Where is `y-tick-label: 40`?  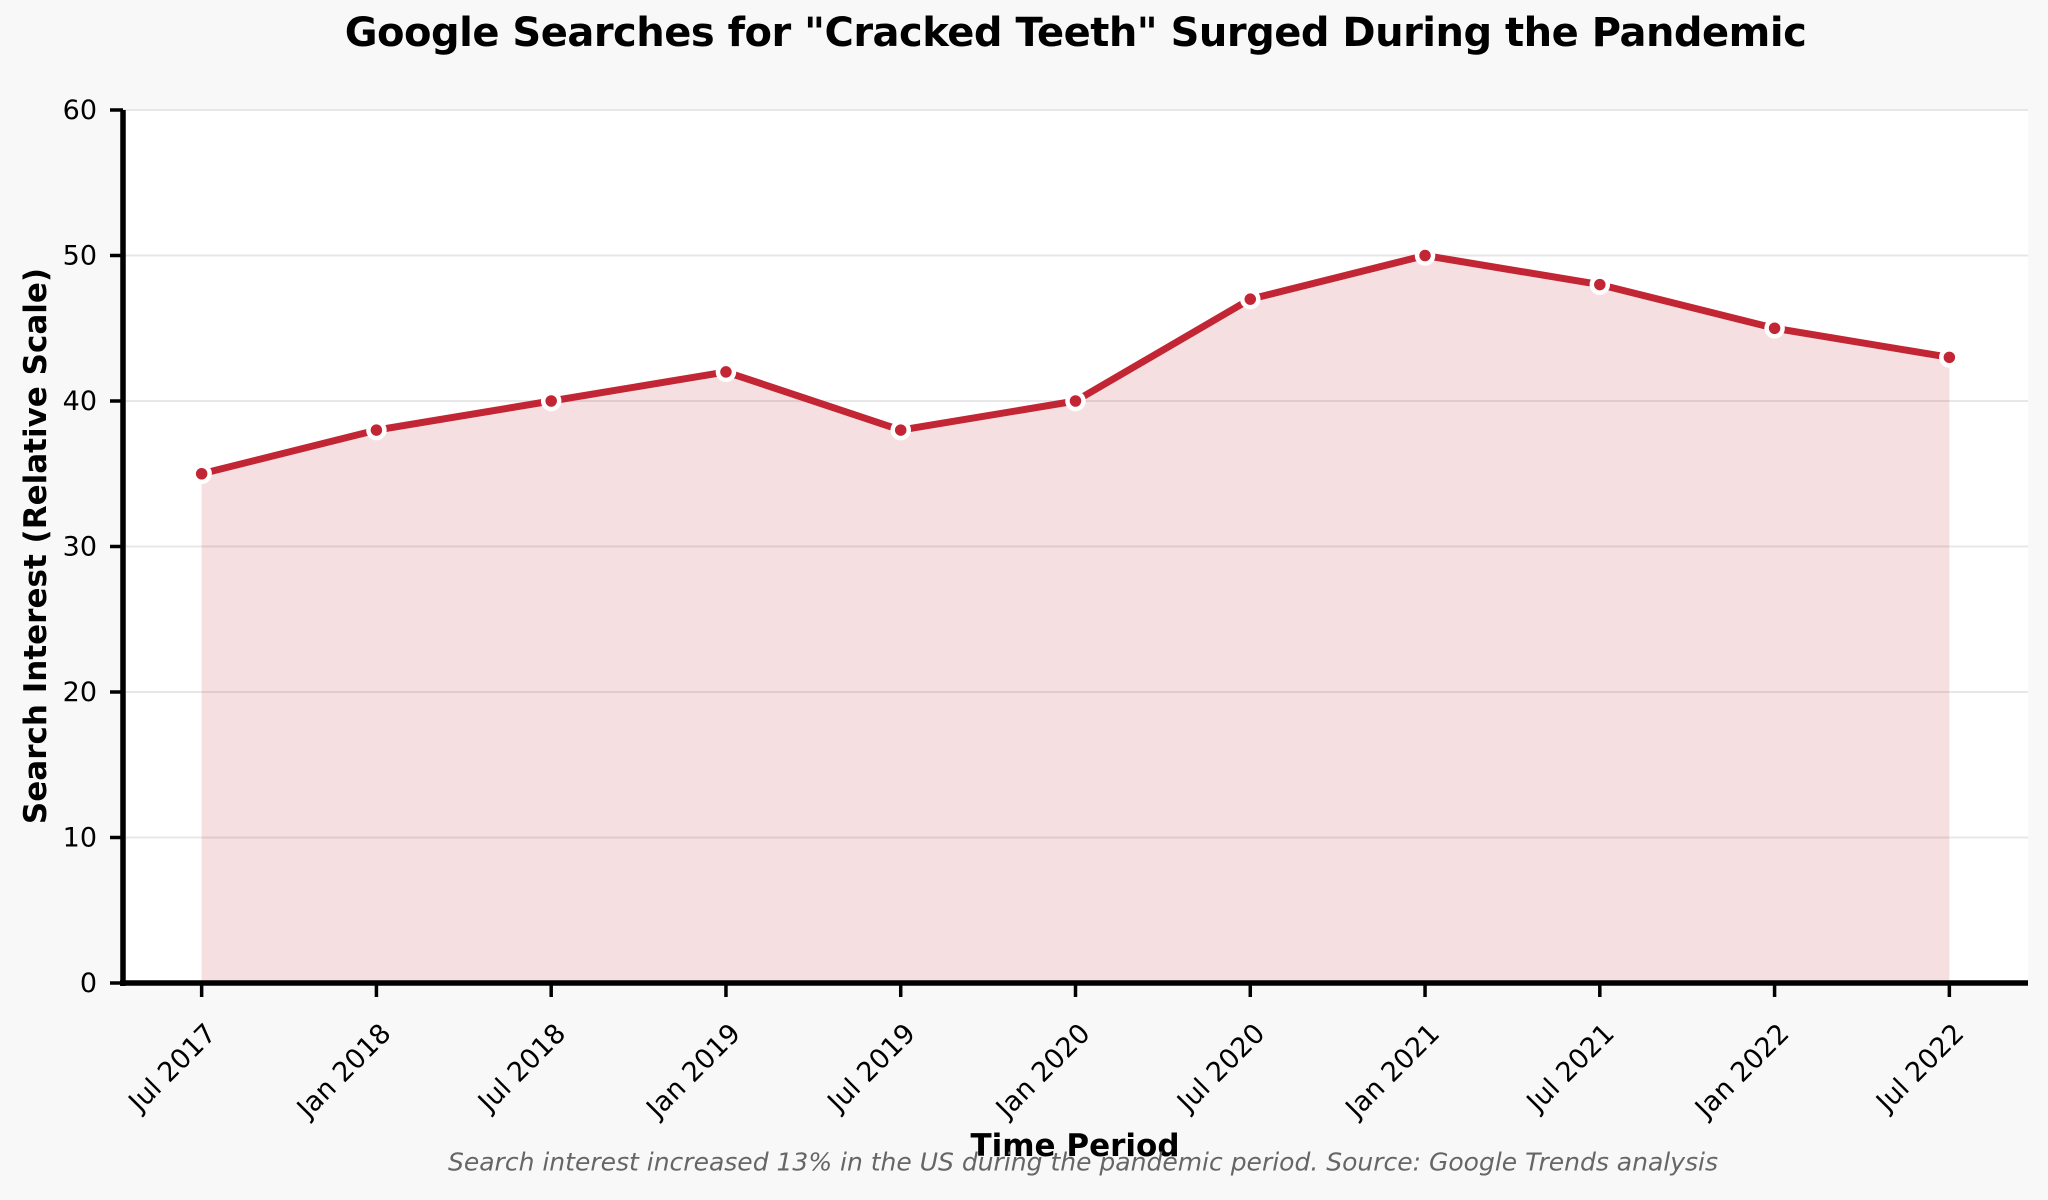 y-tick-label: 40 is located at coordinates (80, 401).